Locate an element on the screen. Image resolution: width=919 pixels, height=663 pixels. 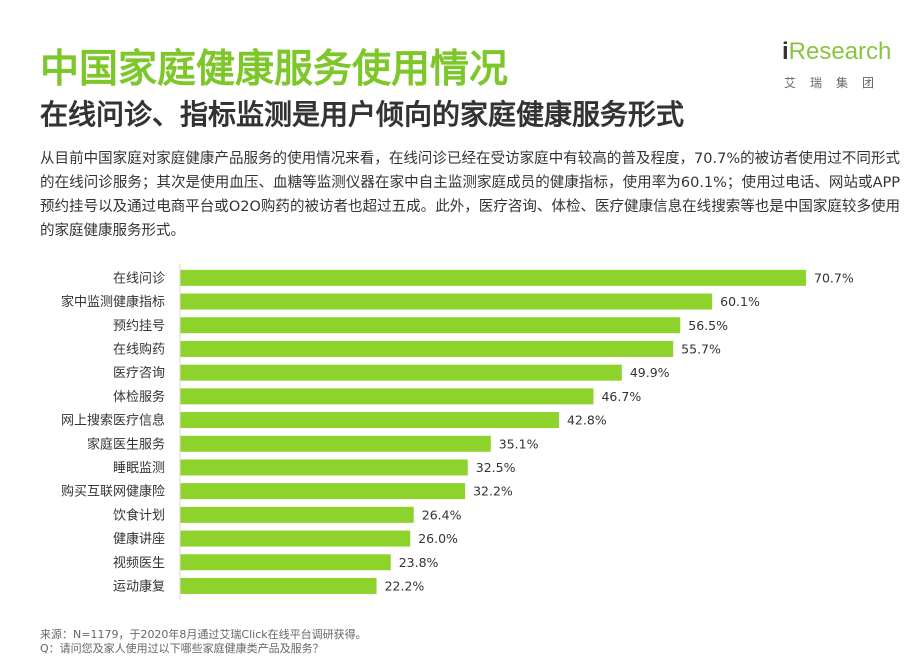
category-label: 视频医生 is located at coordinates (139, 563).